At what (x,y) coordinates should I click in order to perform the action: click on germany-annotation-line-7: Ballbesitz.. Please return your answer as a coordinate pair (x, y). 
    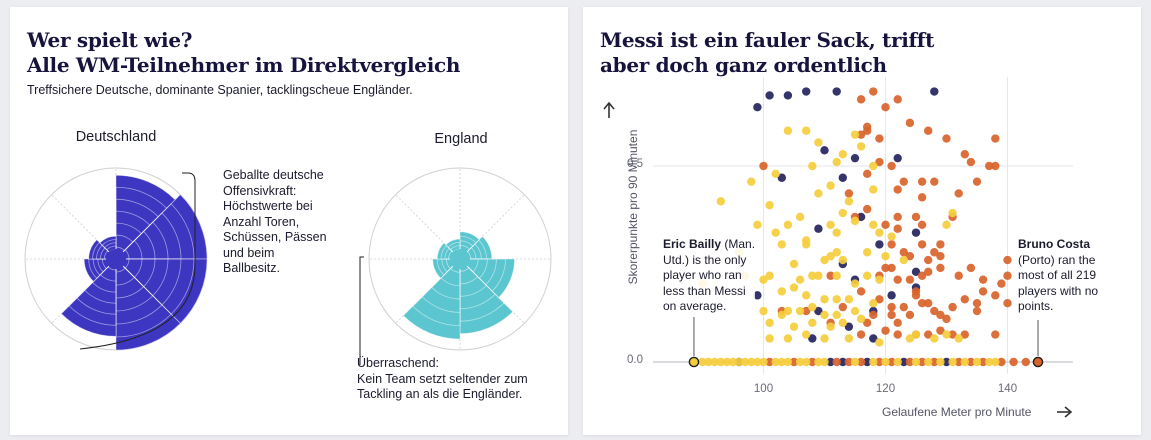
    Looking at the image, I should click on (251, 268).